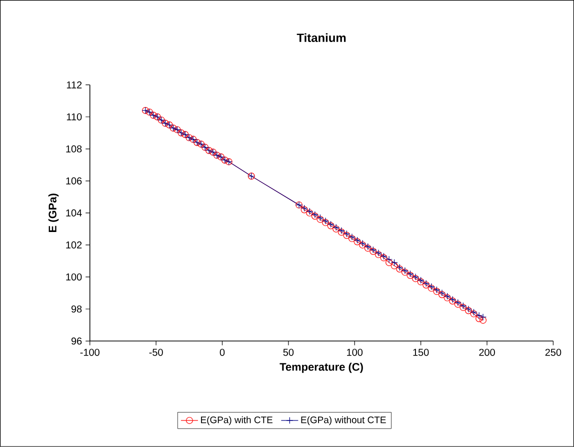 This screenshot has height=447, width=574. What do you see at coordinates (355, 352) in the screenshot?
I see `x-tick-label: 100` at bounding box center [355, 352].